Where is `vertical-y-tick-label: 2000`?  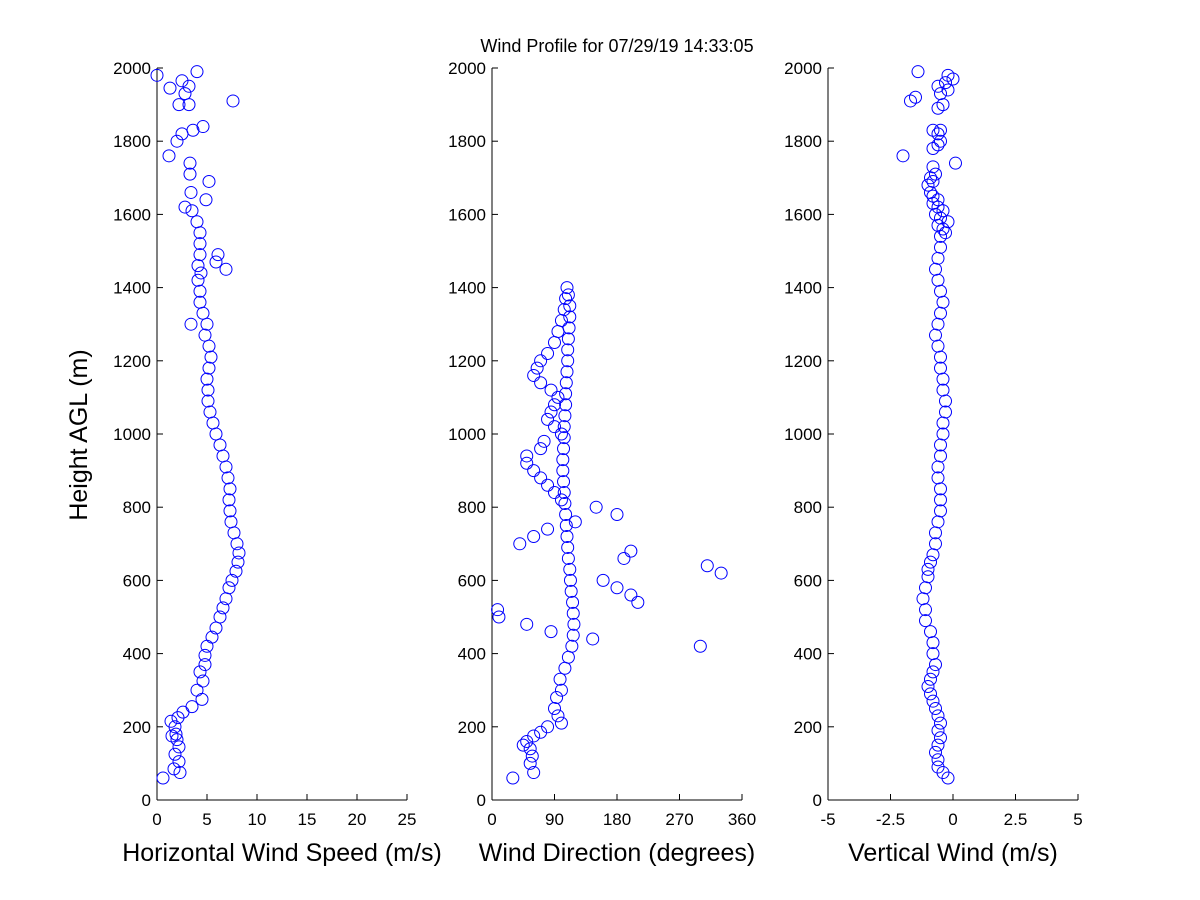 vertical-y-tick-label: 2000 is located at coordinates (803, 68).